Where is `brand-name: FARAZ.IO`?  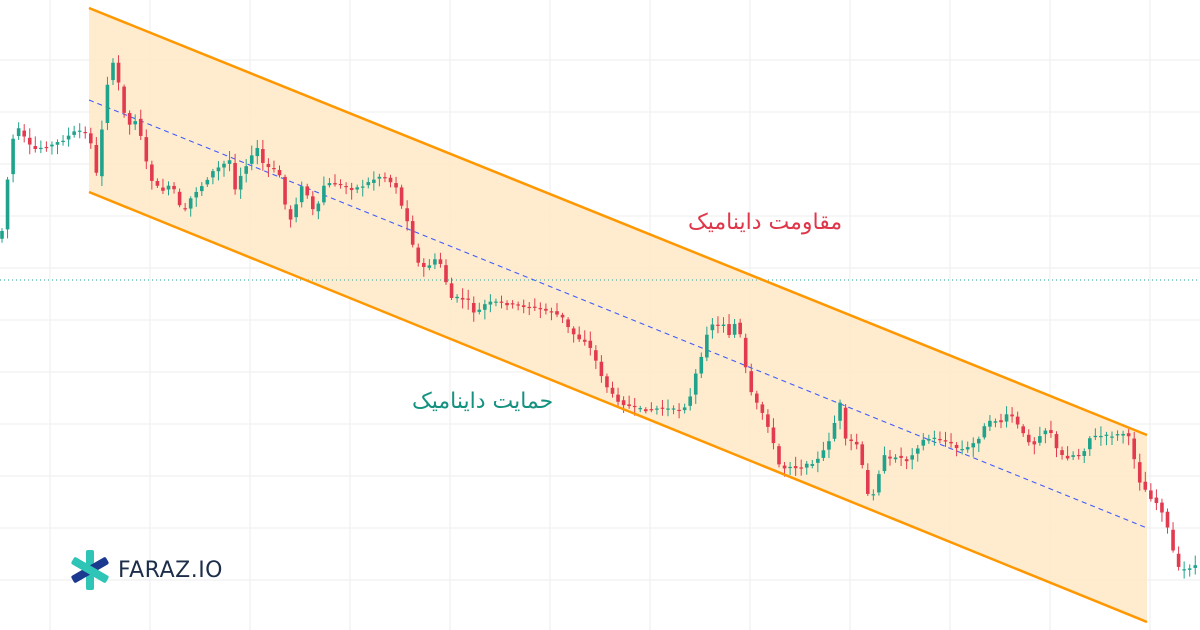
brand-name: FARAZ.IO is located at coordinates (170, 570).